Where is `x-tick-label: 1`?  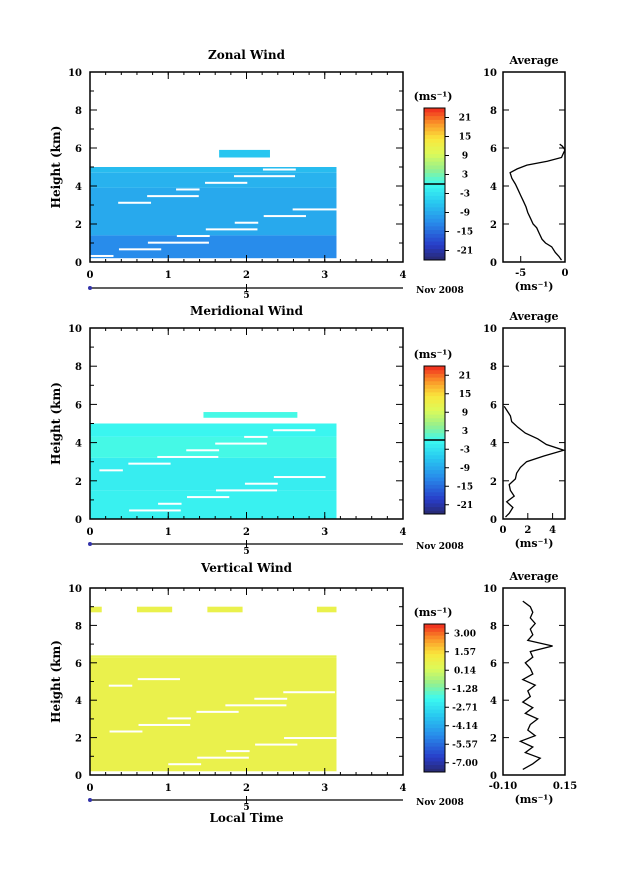 x-tick-label: 1 is located at coordinates (168, 532).